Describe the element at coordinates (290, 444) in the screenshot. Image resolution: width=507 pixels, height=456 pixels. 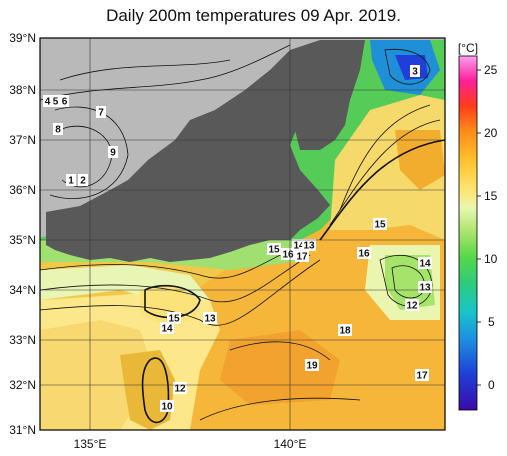
I see `lon-label: 140°E` at that location.